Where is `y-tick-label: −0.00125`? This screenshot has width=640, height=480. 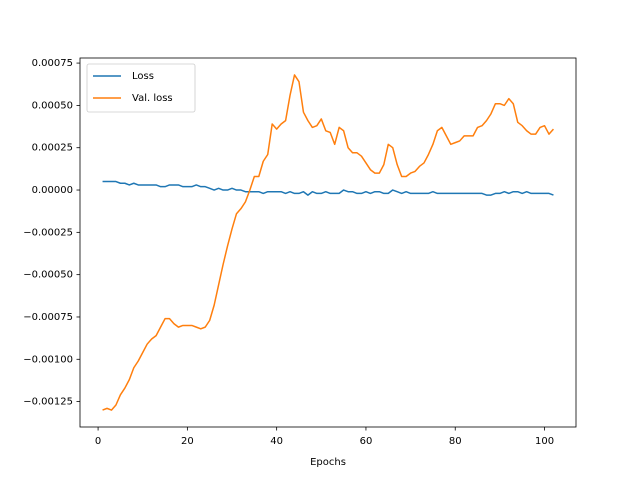 y-tick-label: −0.00125 is located at coordinates (48, 402).